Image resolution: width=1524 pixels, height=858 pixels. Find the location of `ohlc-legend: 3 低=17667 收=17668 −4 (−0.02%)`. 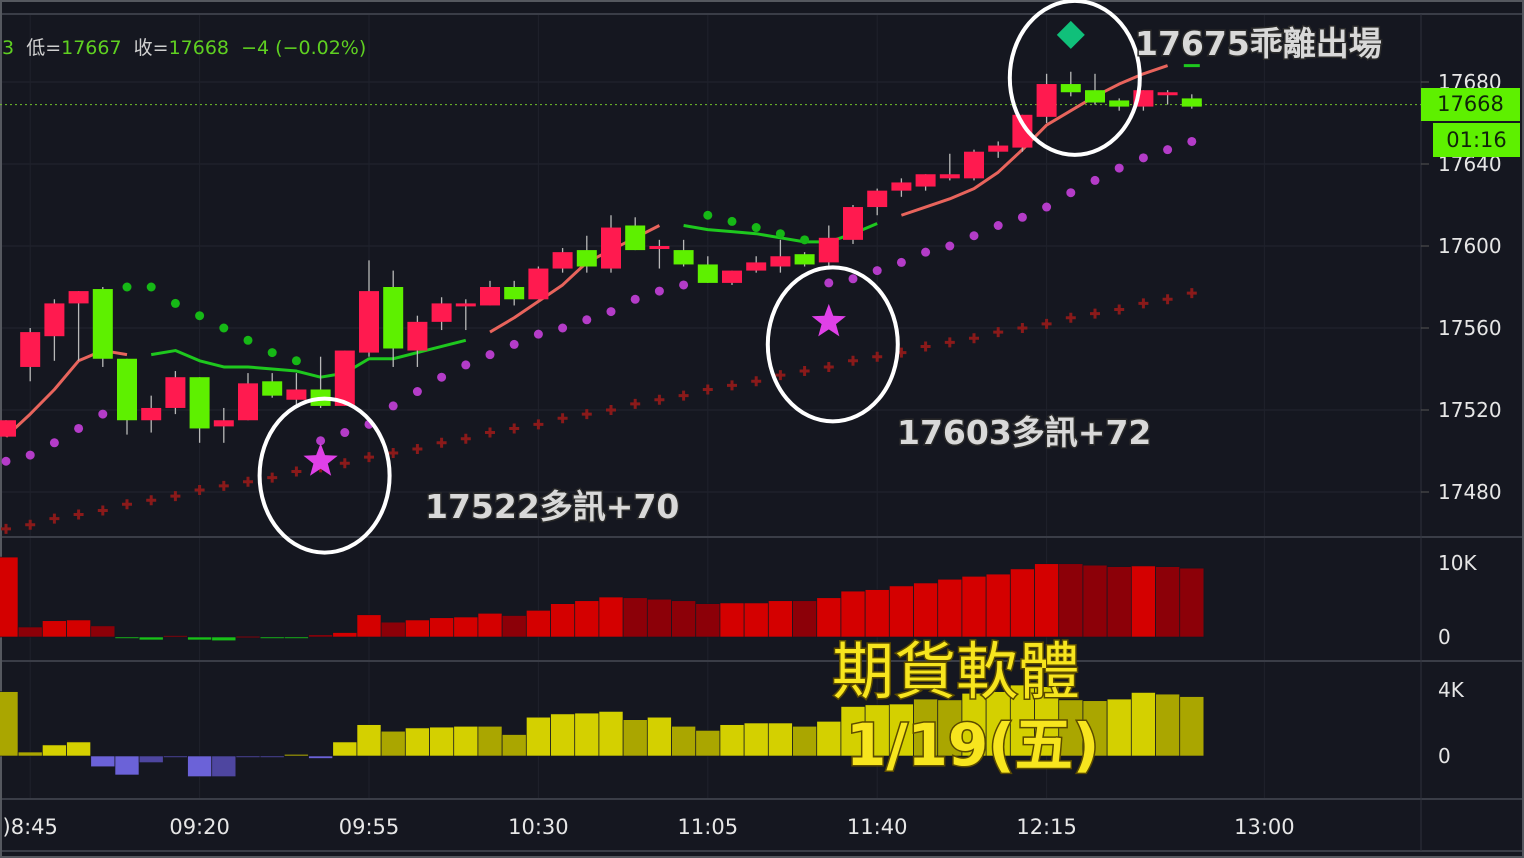

ohlc-legend: 3 低=17667 收=17668 −4 (−0.02%) is located at coordinates (184, 46).